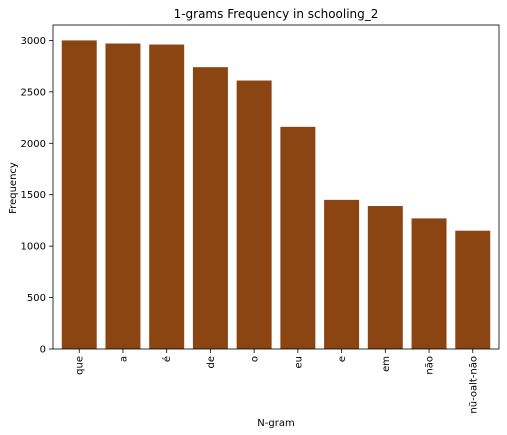 This screenshot has width=507, height=435. I want to click on x-tick-label: eu, so click(298, 362).